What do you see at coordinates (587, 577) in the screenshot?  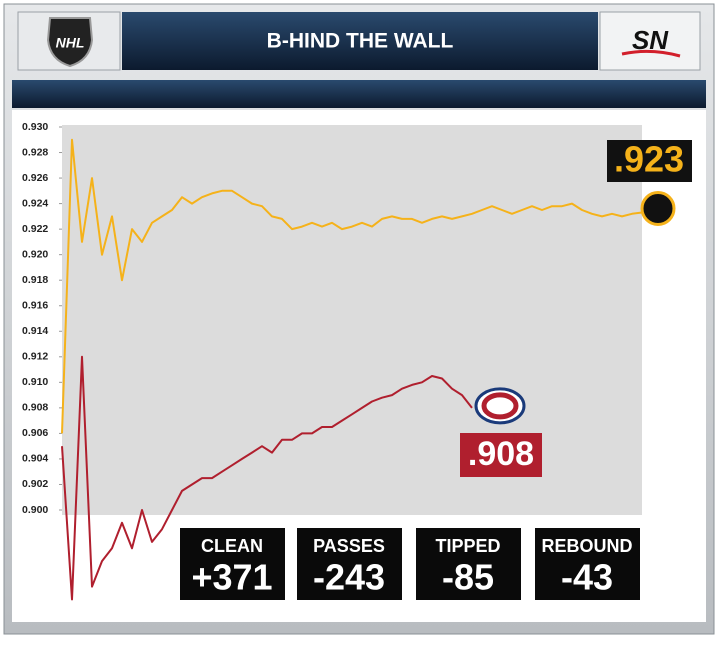 I see `stat-value: -43` at bounding box center [587, 577].